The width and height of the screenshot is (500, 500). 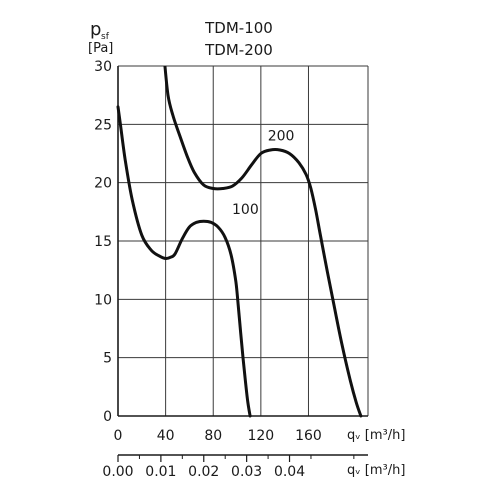 What do you see at coordinates (246, 472) in the screenshot?
I see `secondary-x-tick-label: 0.03` at bounding box center [246, 472].